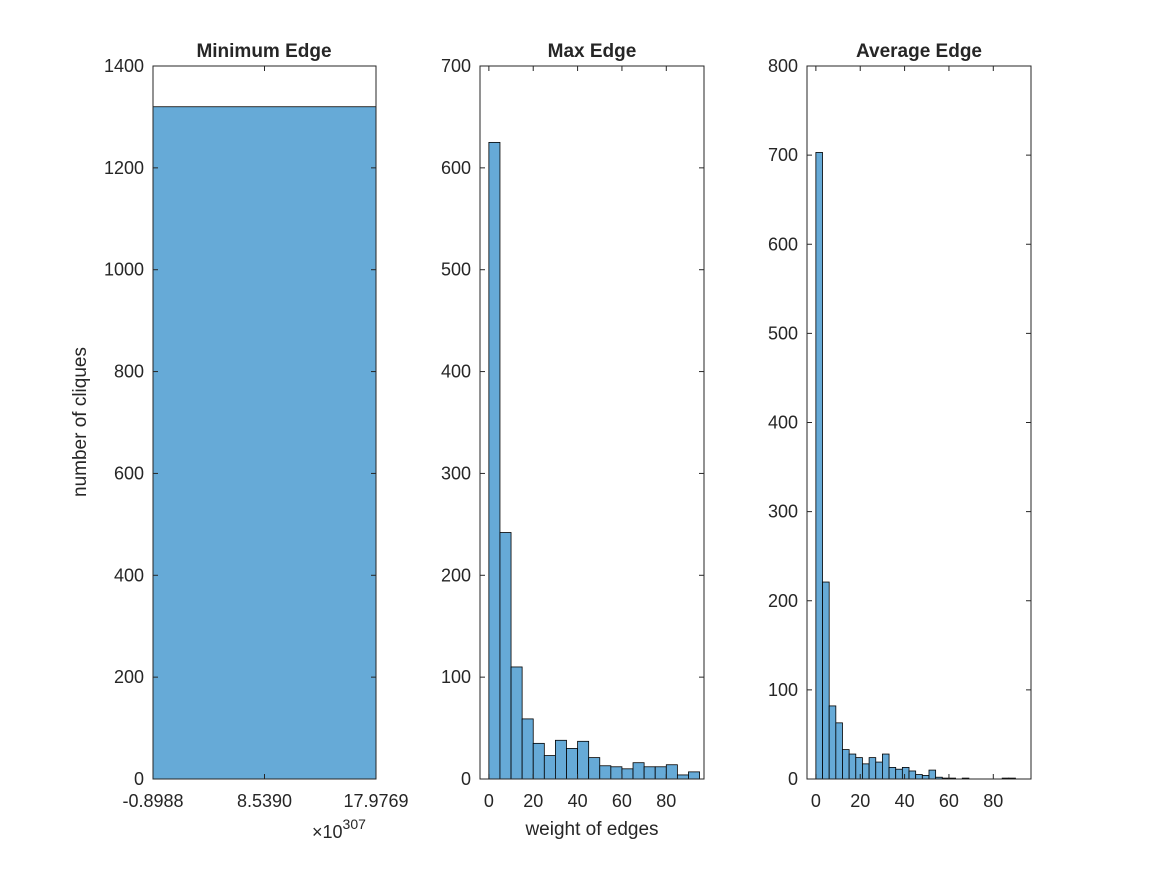 This screenshot has width=1167, height=875. I want to click on y-axis-label: number of cliques, so click(80, 422).